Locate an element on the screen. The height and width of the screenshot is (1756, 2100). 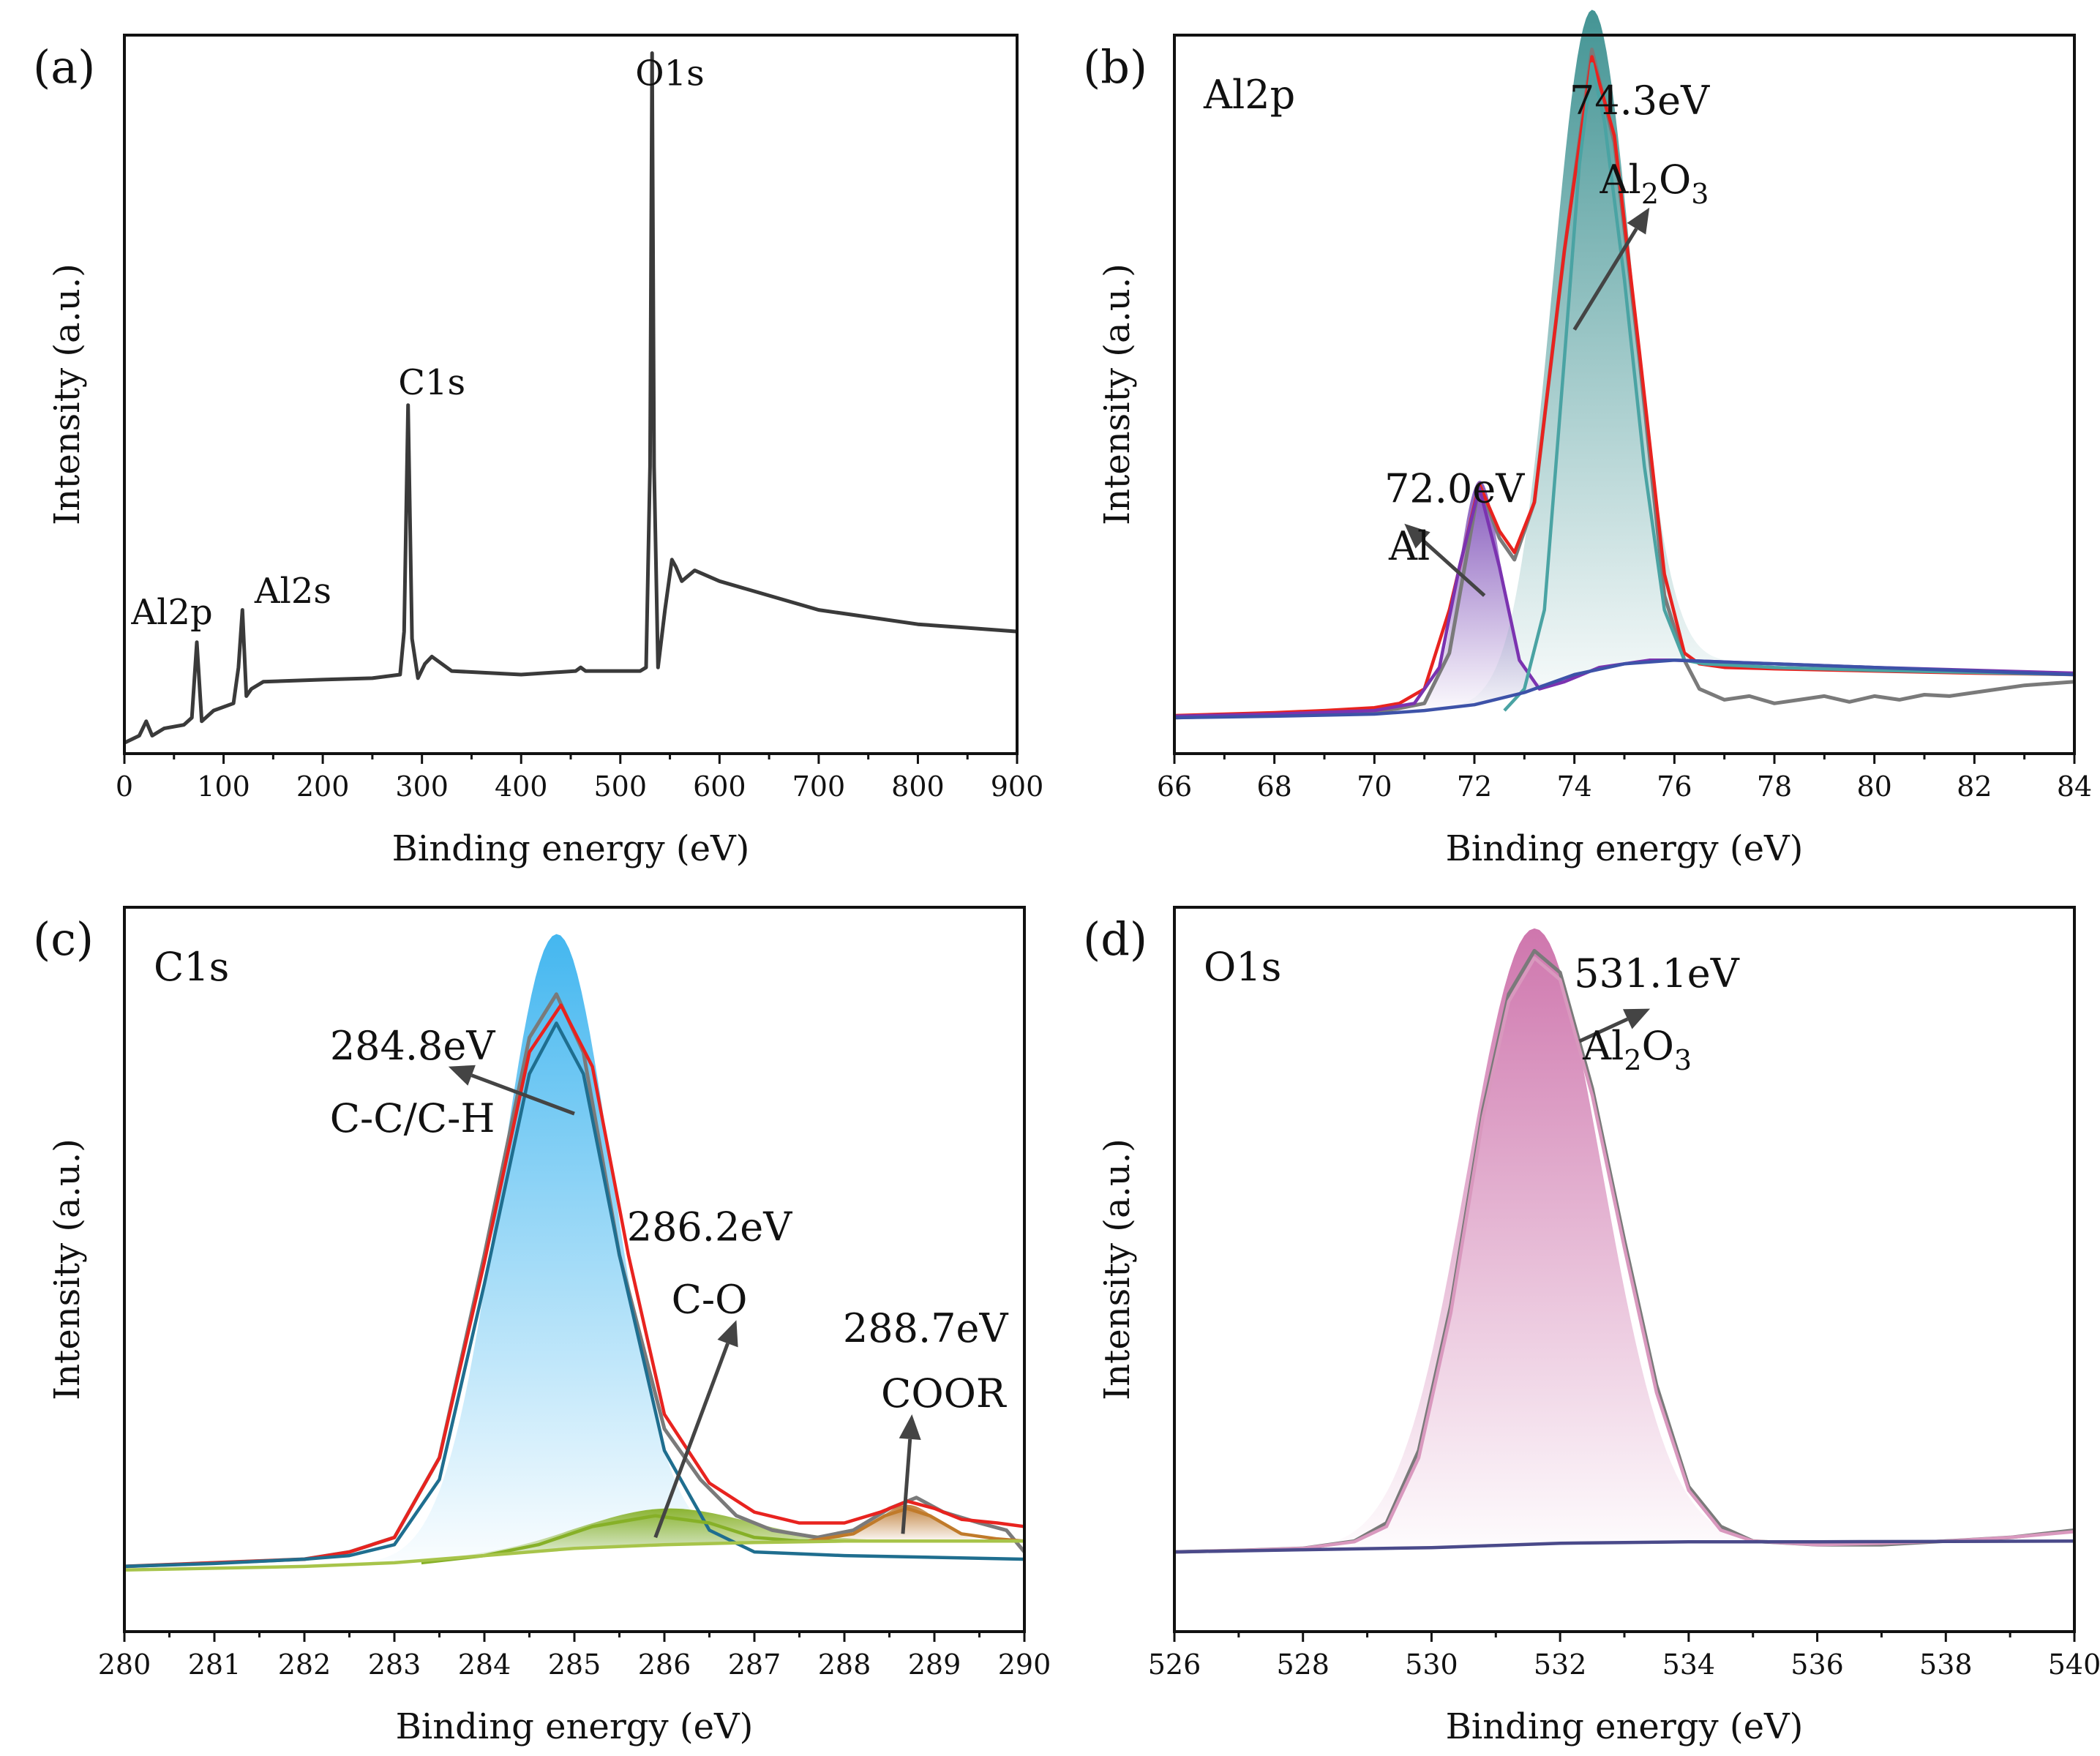
x-tick-label: 200 is located at coordinates (323, 786).